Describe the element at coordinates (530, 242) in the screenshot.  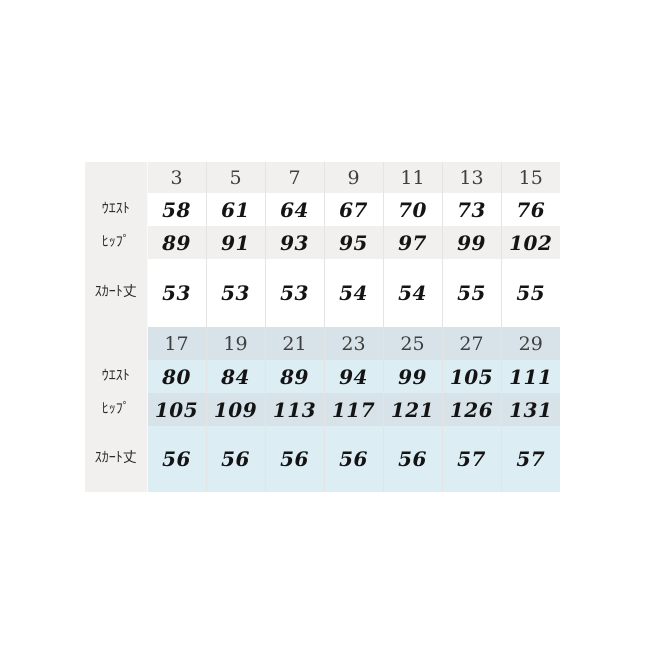
I see `hip-value-cell: 102` at that location.